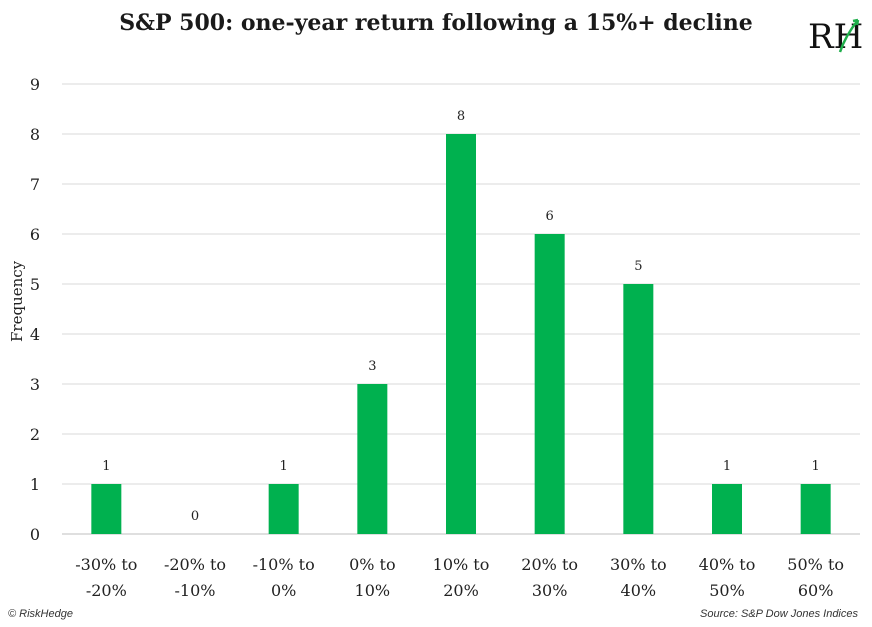  What do you see at coordinates (727, 590) in the screenshot?
I see `x-tick-label: 50%` at bounding box center [727, 590].